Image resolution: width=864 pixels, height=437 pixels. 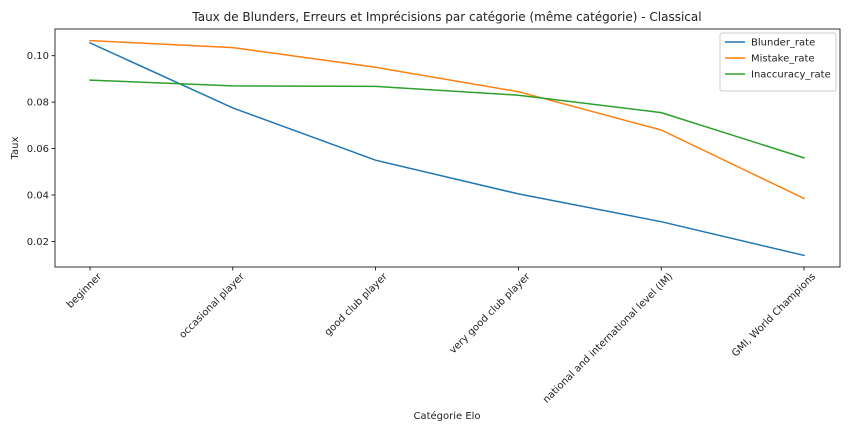 I want to click on x-tick-label: beginner, so click(x=85, y=291).